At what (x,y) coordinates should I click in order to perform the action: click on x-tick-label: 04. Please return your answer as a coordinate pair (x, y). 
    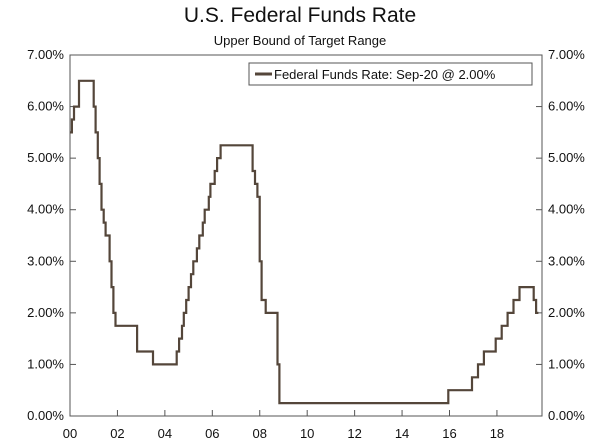
    Looking at the image, I should click on (165, 433).